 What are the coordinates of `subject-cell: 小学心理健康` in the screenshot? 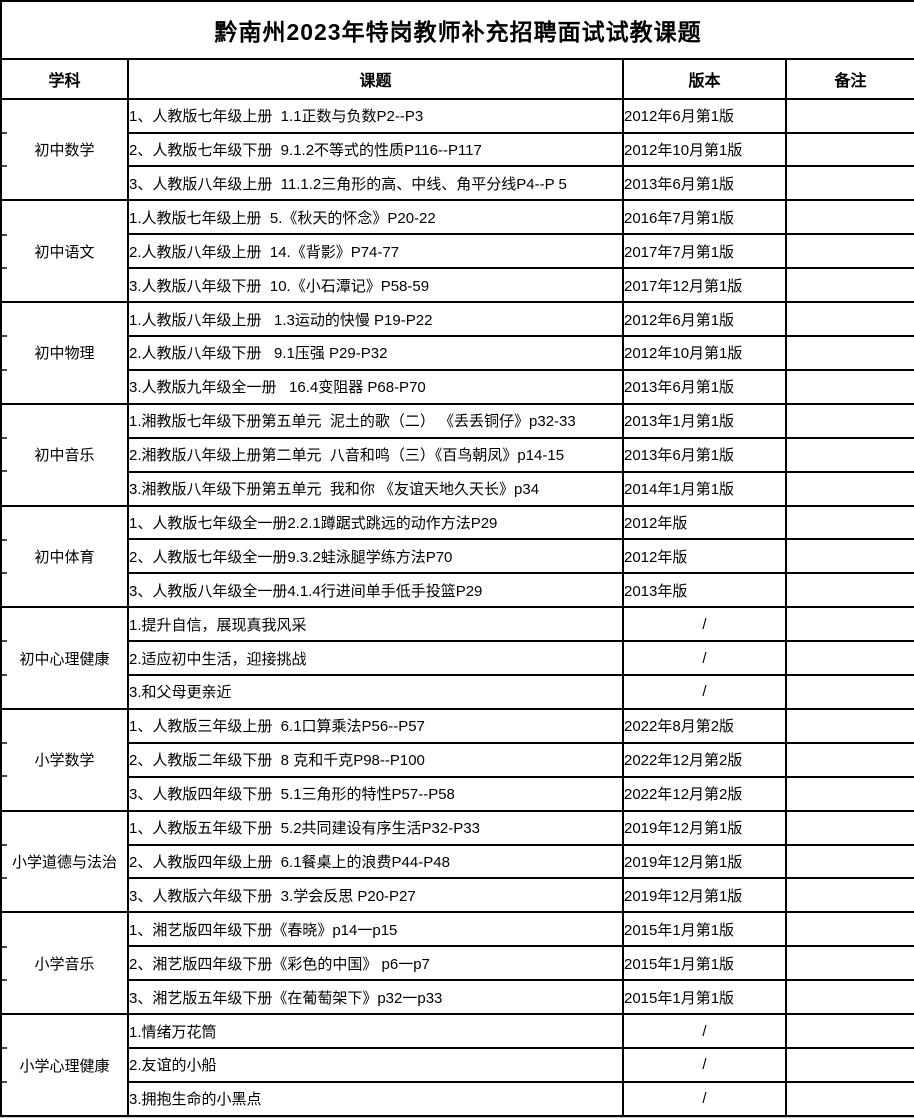 It's located at (64, 1065).